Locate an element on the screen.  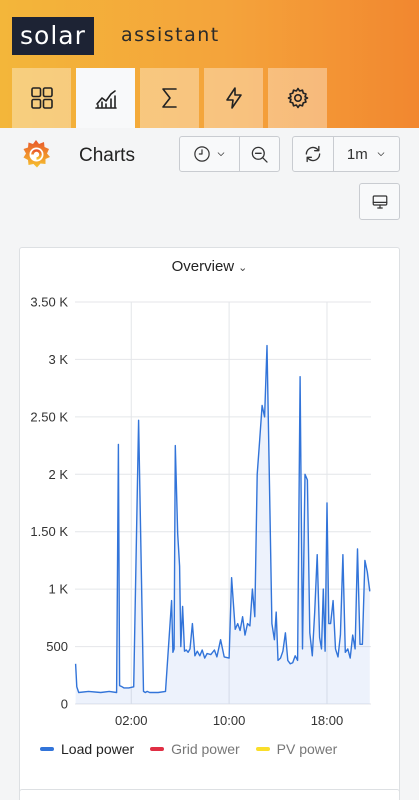
logo-text: solar is located at coordinates (53, 35).